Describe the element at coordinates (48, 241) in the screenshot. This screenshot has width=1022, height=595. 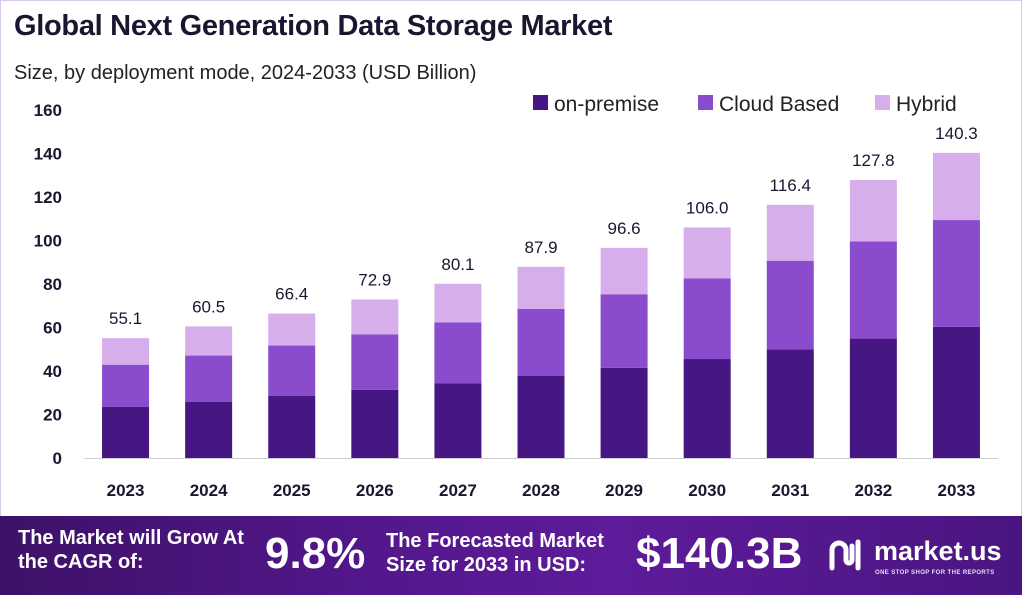
I see `y-tick-label: 100` at that location.